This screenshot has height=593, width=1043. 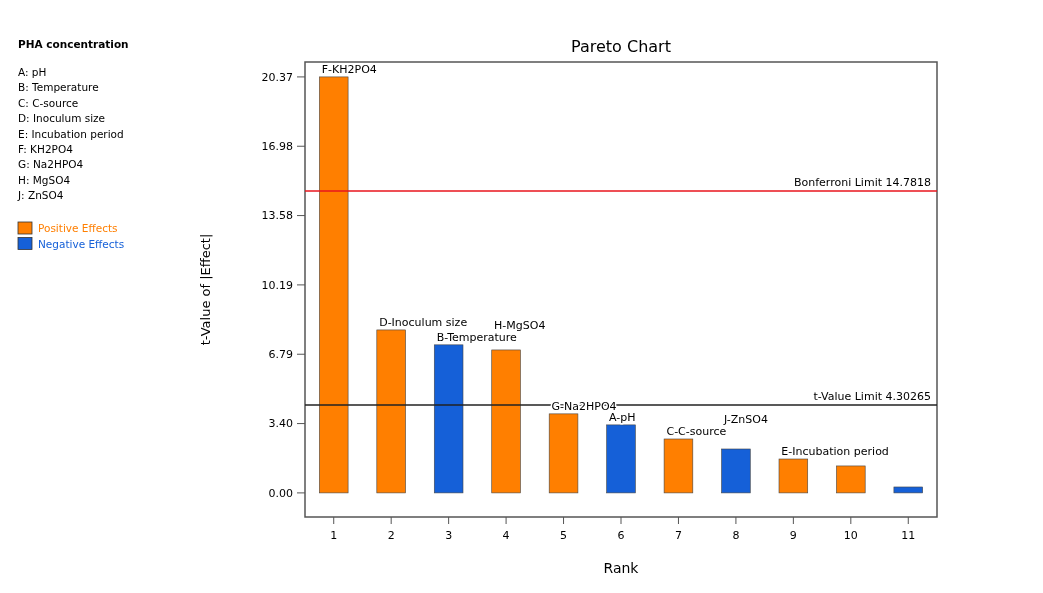 I want to click on text: H: MgSO4, so click(x=44, y=179).